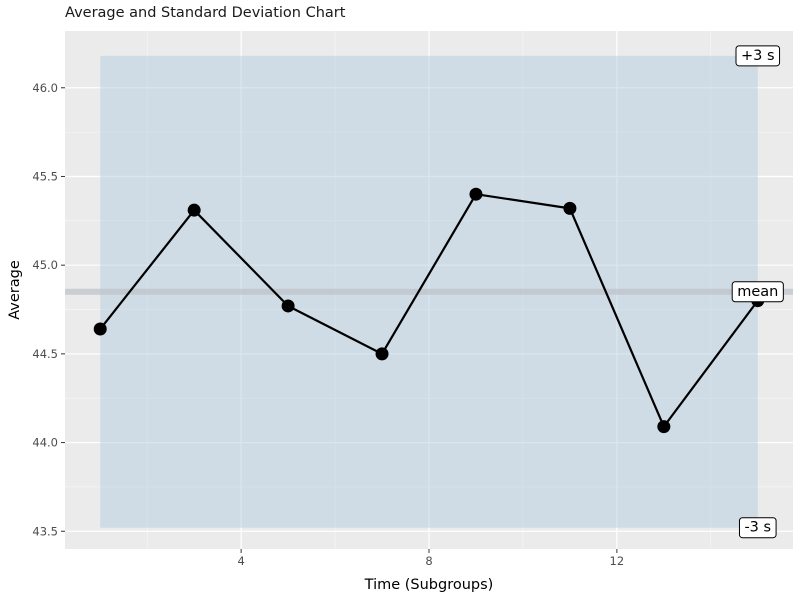  I want to click on y-axis-ticks: 43.5 44.0 44.5 45.0 45.5 46.0, so click(48, 309).